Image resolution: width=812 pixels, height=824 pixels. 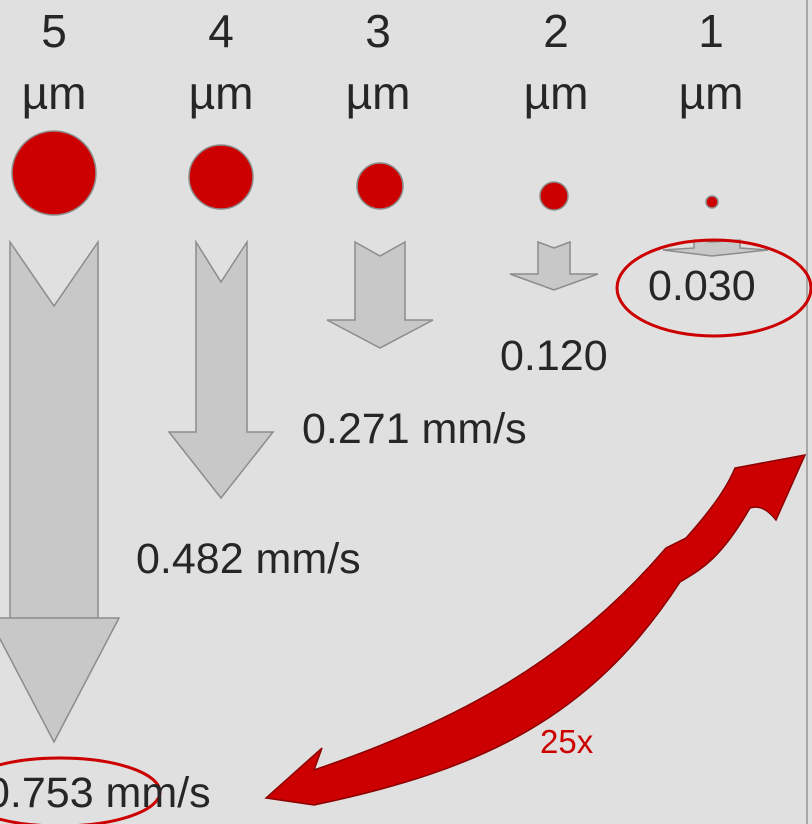 What do you see at coordinates (554, 265) in the screenshot?
I see `velocity-arrow-2um` at bounding box center [554, 265].